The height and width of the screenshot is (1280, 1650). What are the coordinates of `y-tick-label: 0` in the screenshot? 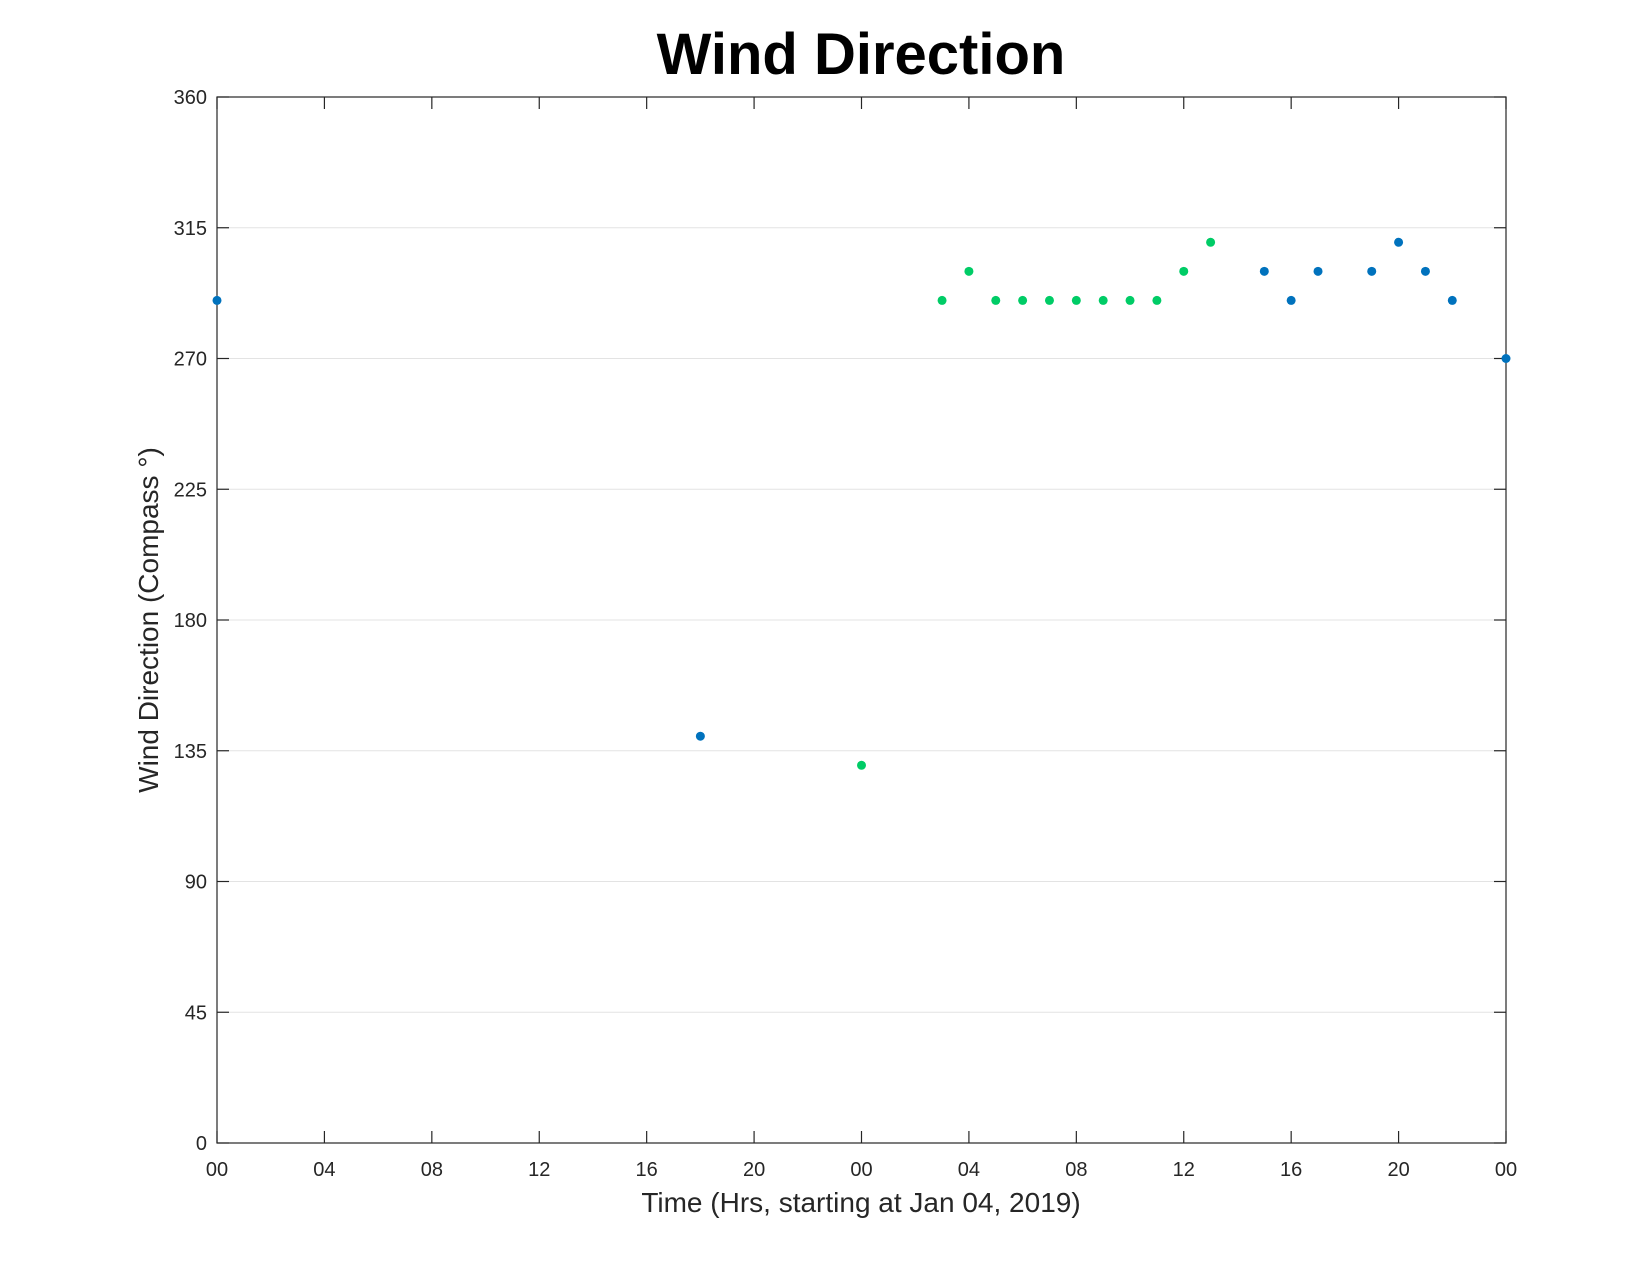 It's located at (201, 1144).